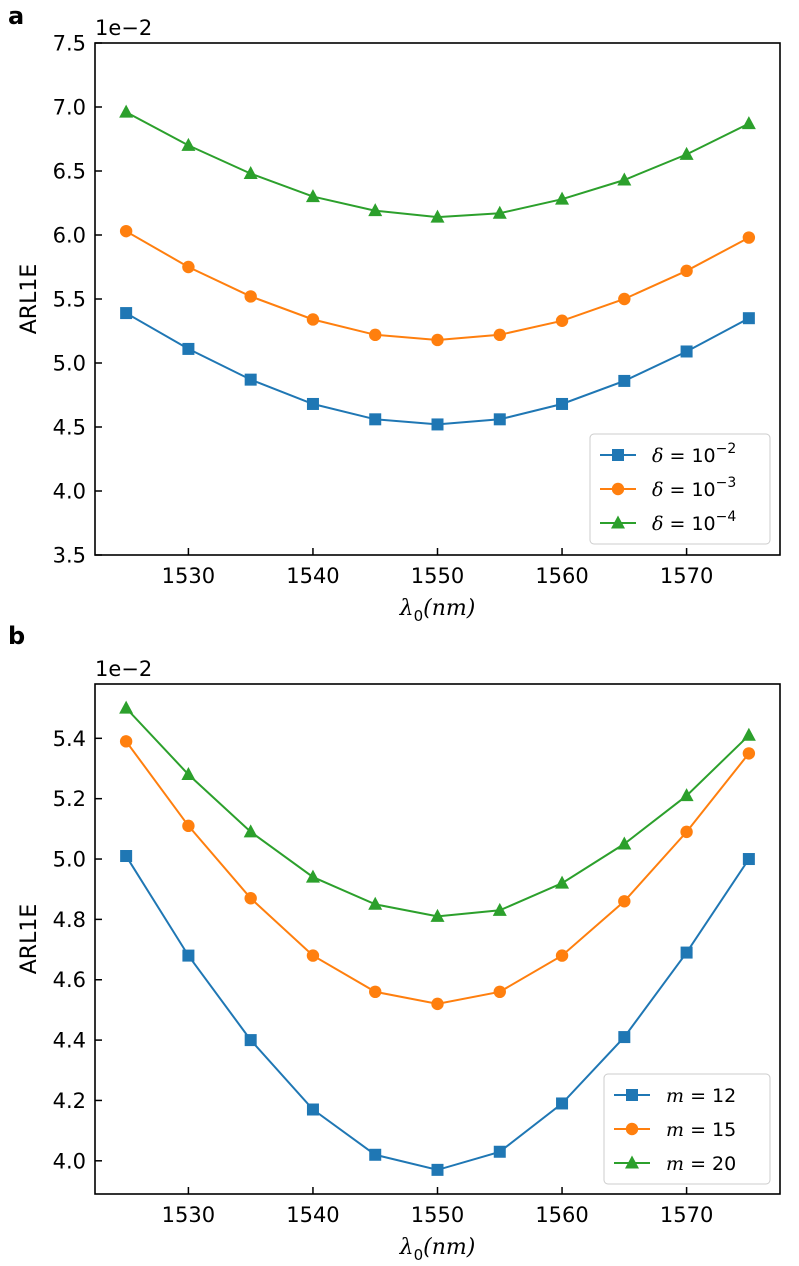  I want to click on y-tick-label: 6.0, so click(69, 236).